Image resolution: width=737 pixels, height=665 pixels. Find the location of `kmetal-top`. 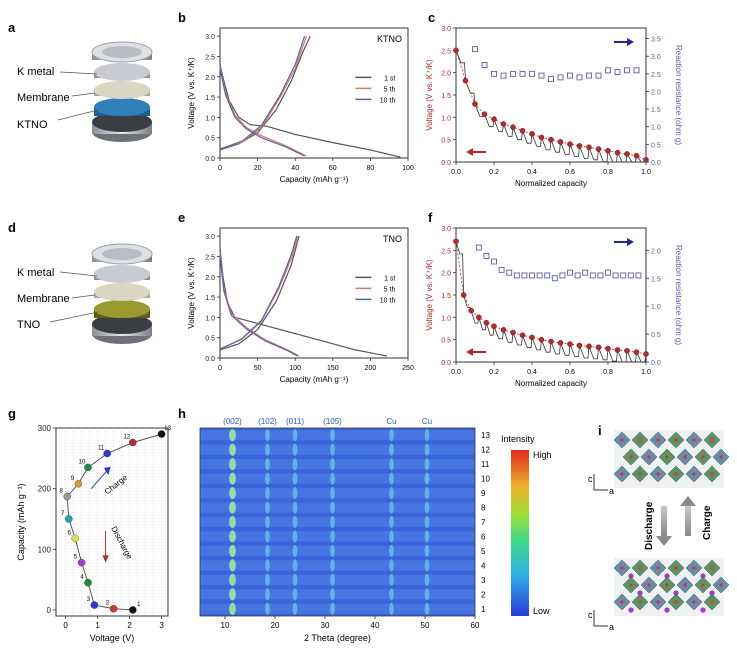

kmetal-top is located at coordinates (122, 274).